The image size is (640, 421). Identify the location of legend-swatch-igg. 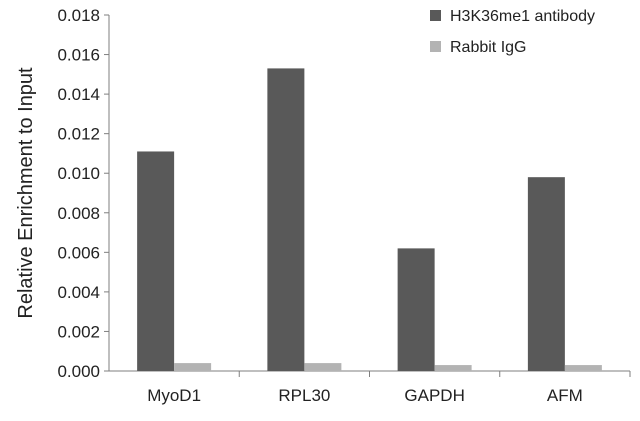
(435, 46).